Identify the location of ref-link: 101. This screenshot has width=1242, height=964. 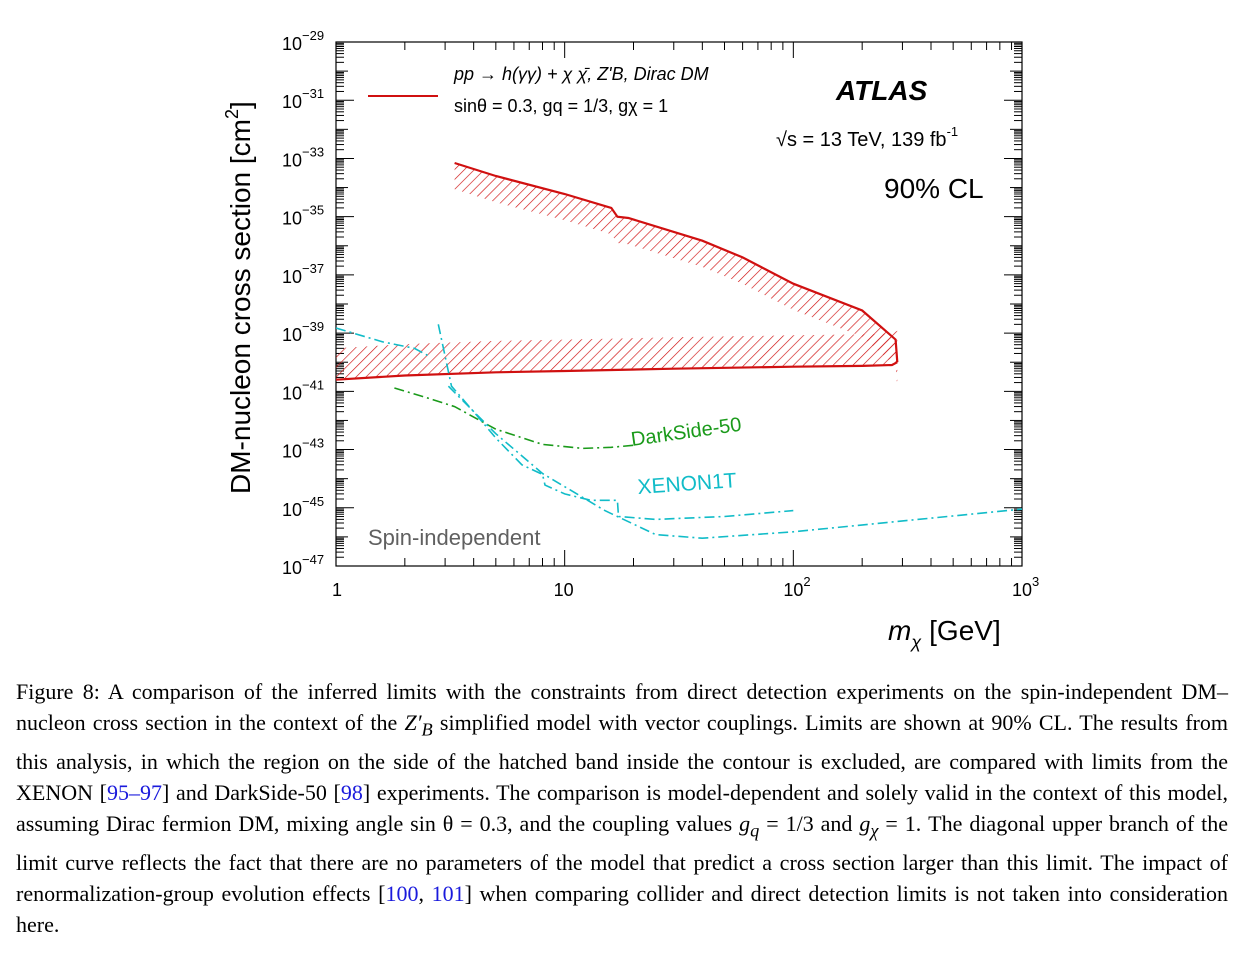
(448, 893).